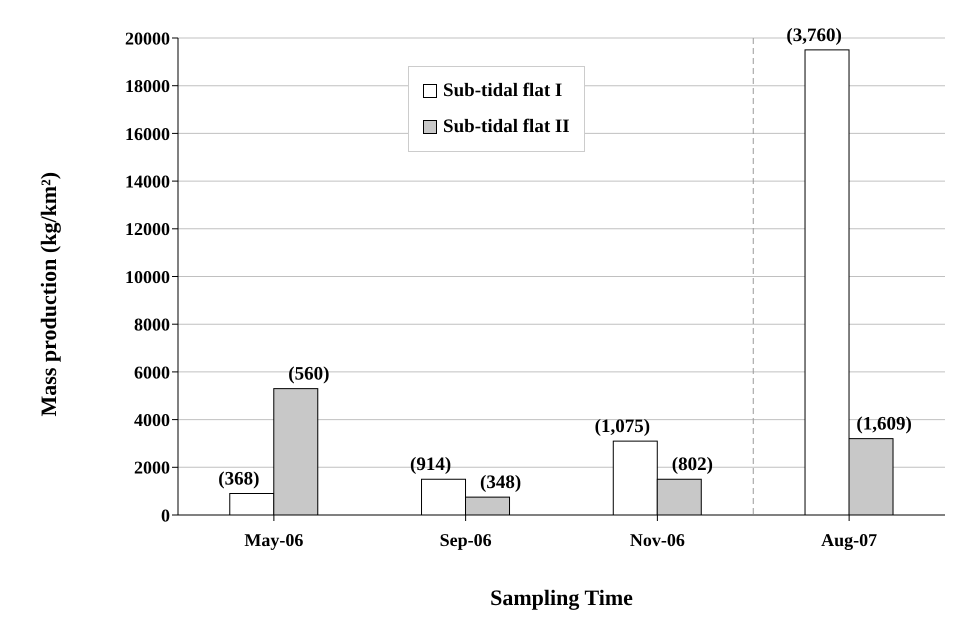  Describe the element at coordinates (152, 420) in the screenshot. I see `y-tick-label: 4000` at that location.